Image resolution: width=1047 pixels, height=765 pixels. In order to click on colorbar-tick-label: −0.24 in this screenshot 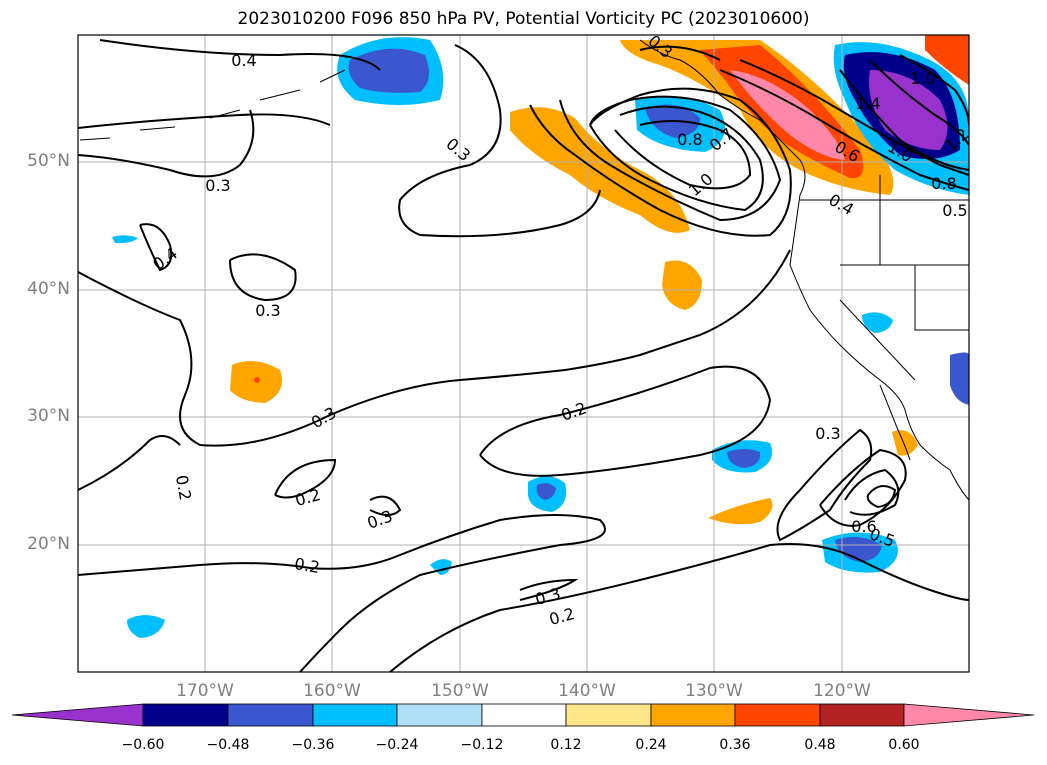, I will do `click(397, 745)`.